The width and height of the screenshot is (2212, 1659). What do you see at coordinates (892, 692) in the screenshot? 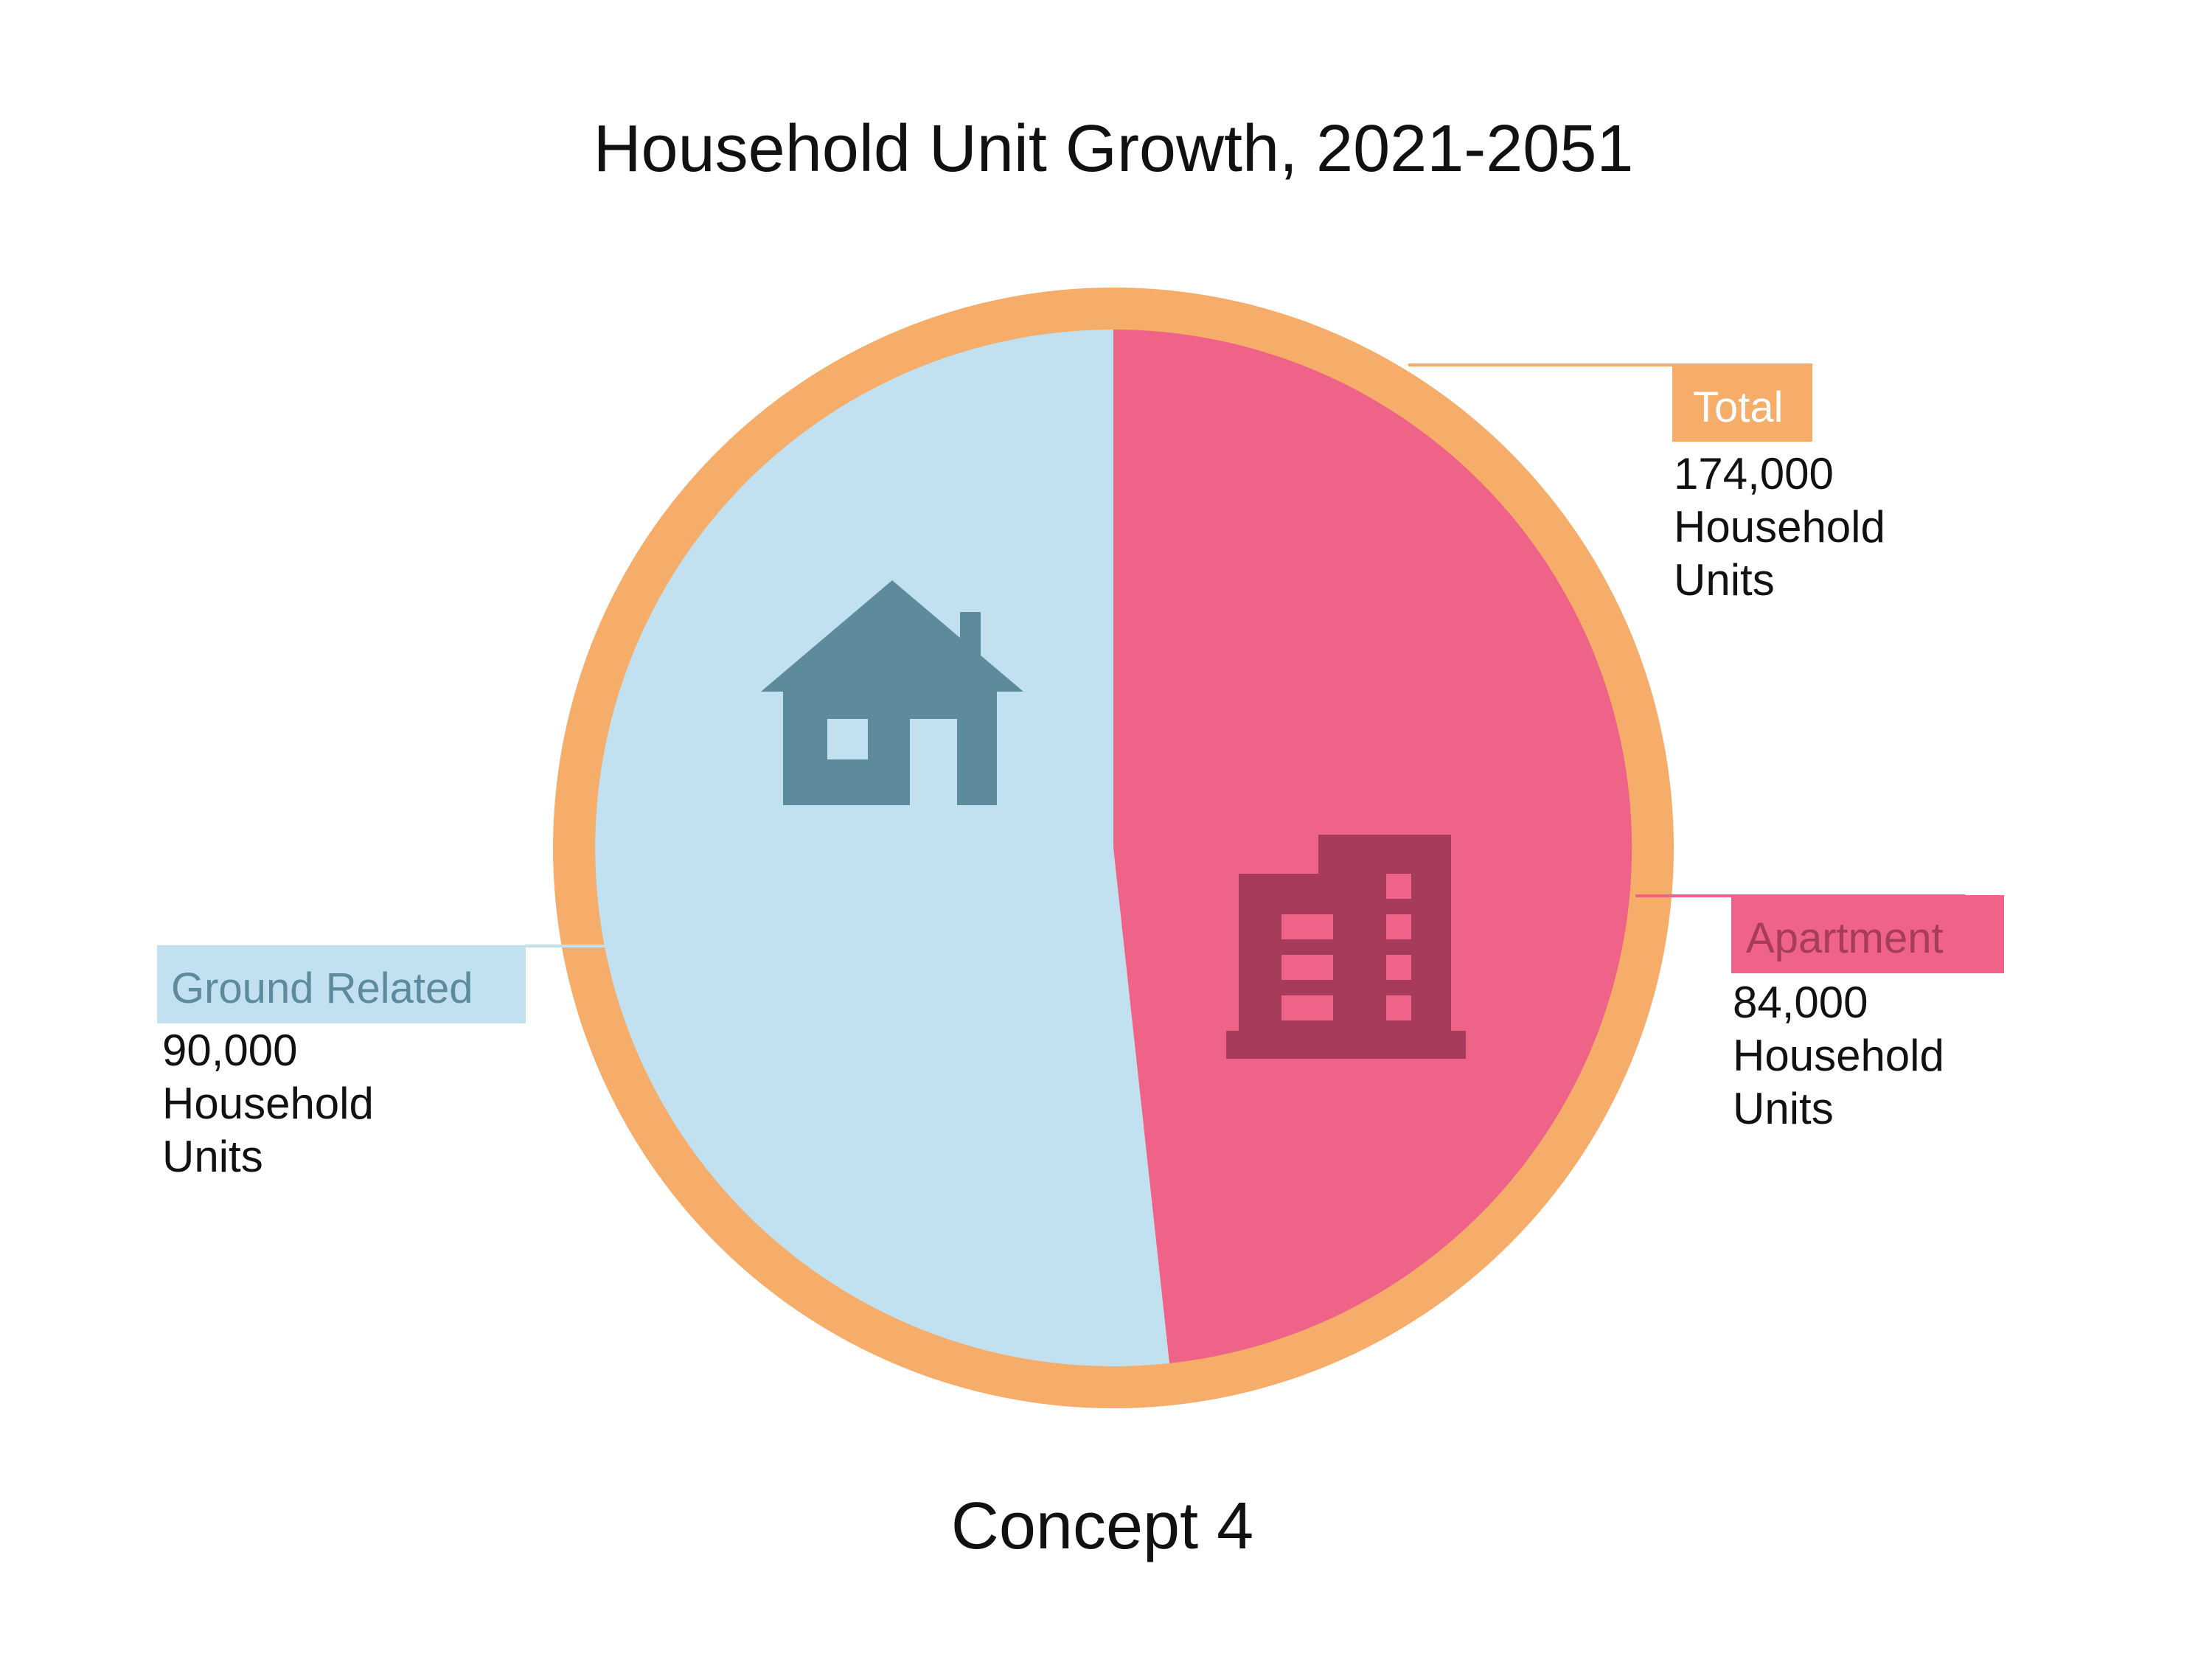
I see `house-icon` at bounding box center [892, 692].